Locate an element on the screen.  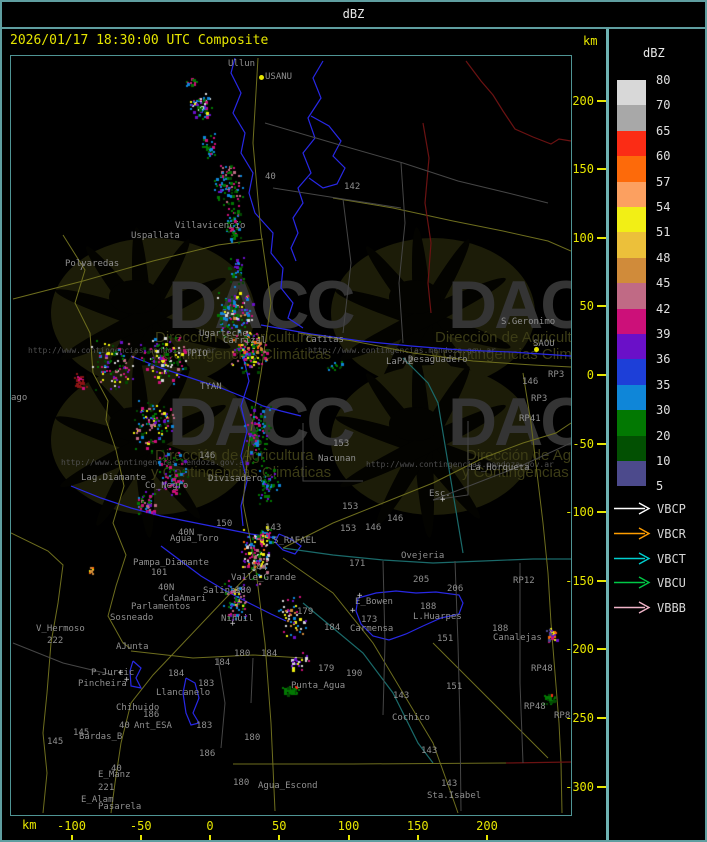
map-place-label: La_Horqueta is located at coordinates (500, 468).